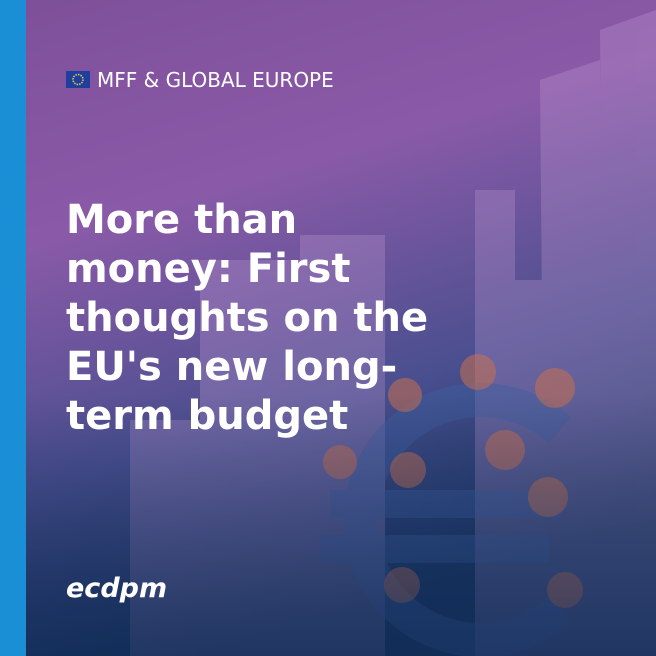 The height and width of the screenshot is (656, 656). What do you see at coordinates (116, 588) in the screenshot?
I see `logo: ecdpm` at bounding box center [116, 588].